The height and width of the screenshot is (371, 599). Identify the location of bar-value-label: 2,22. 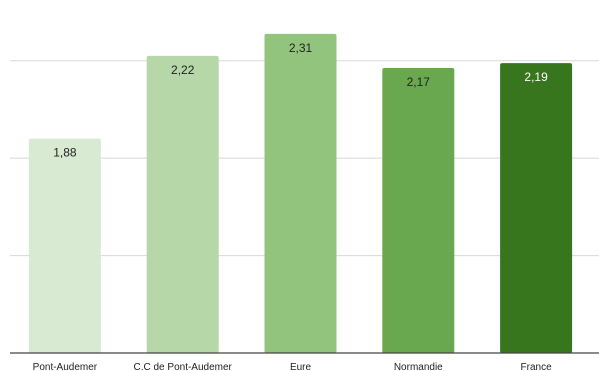
(183, 70).